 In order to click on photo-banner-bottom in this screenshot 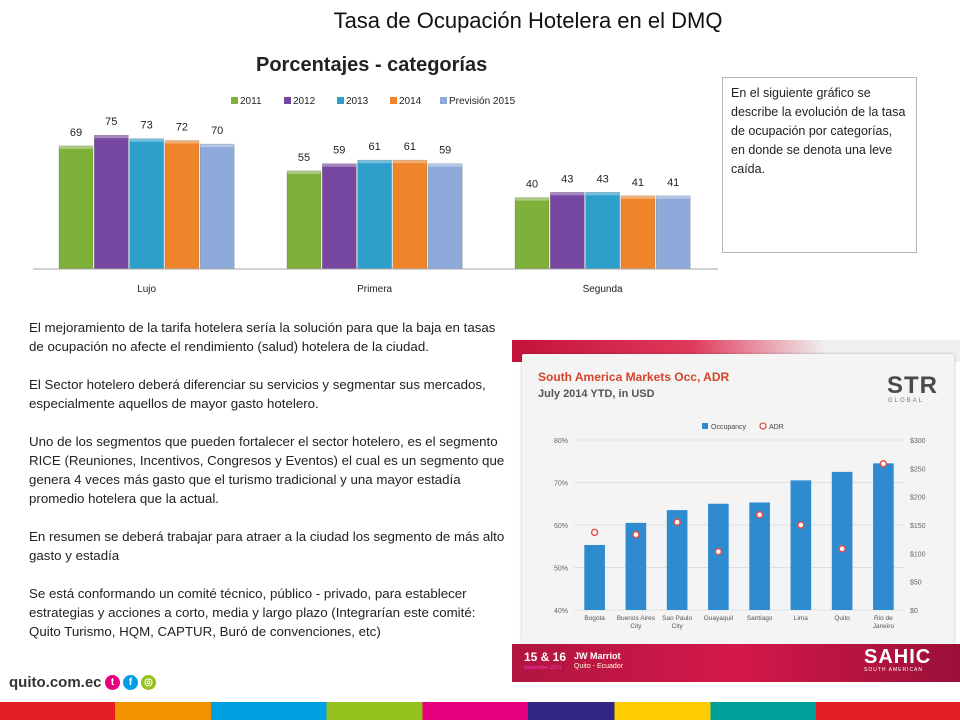, I will do `click(736, 663)`.